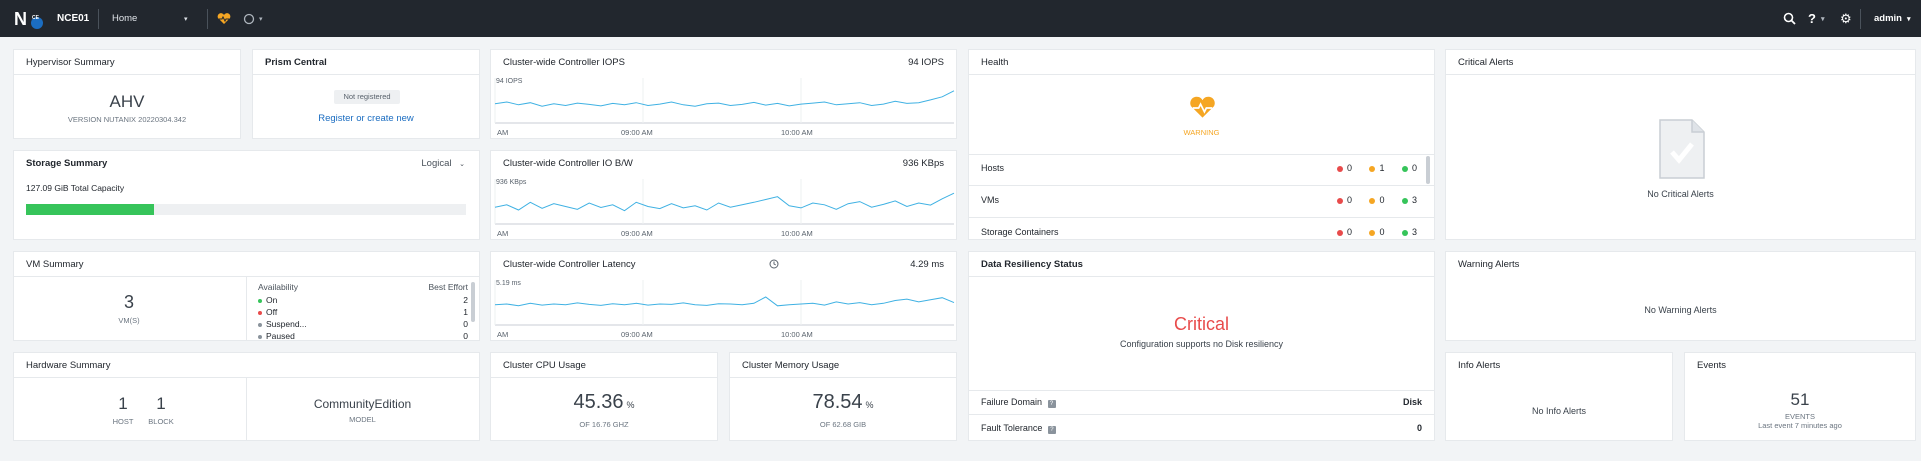  I want to click on health-row: Storage Containers 0 0 3, so click(1201, 229).